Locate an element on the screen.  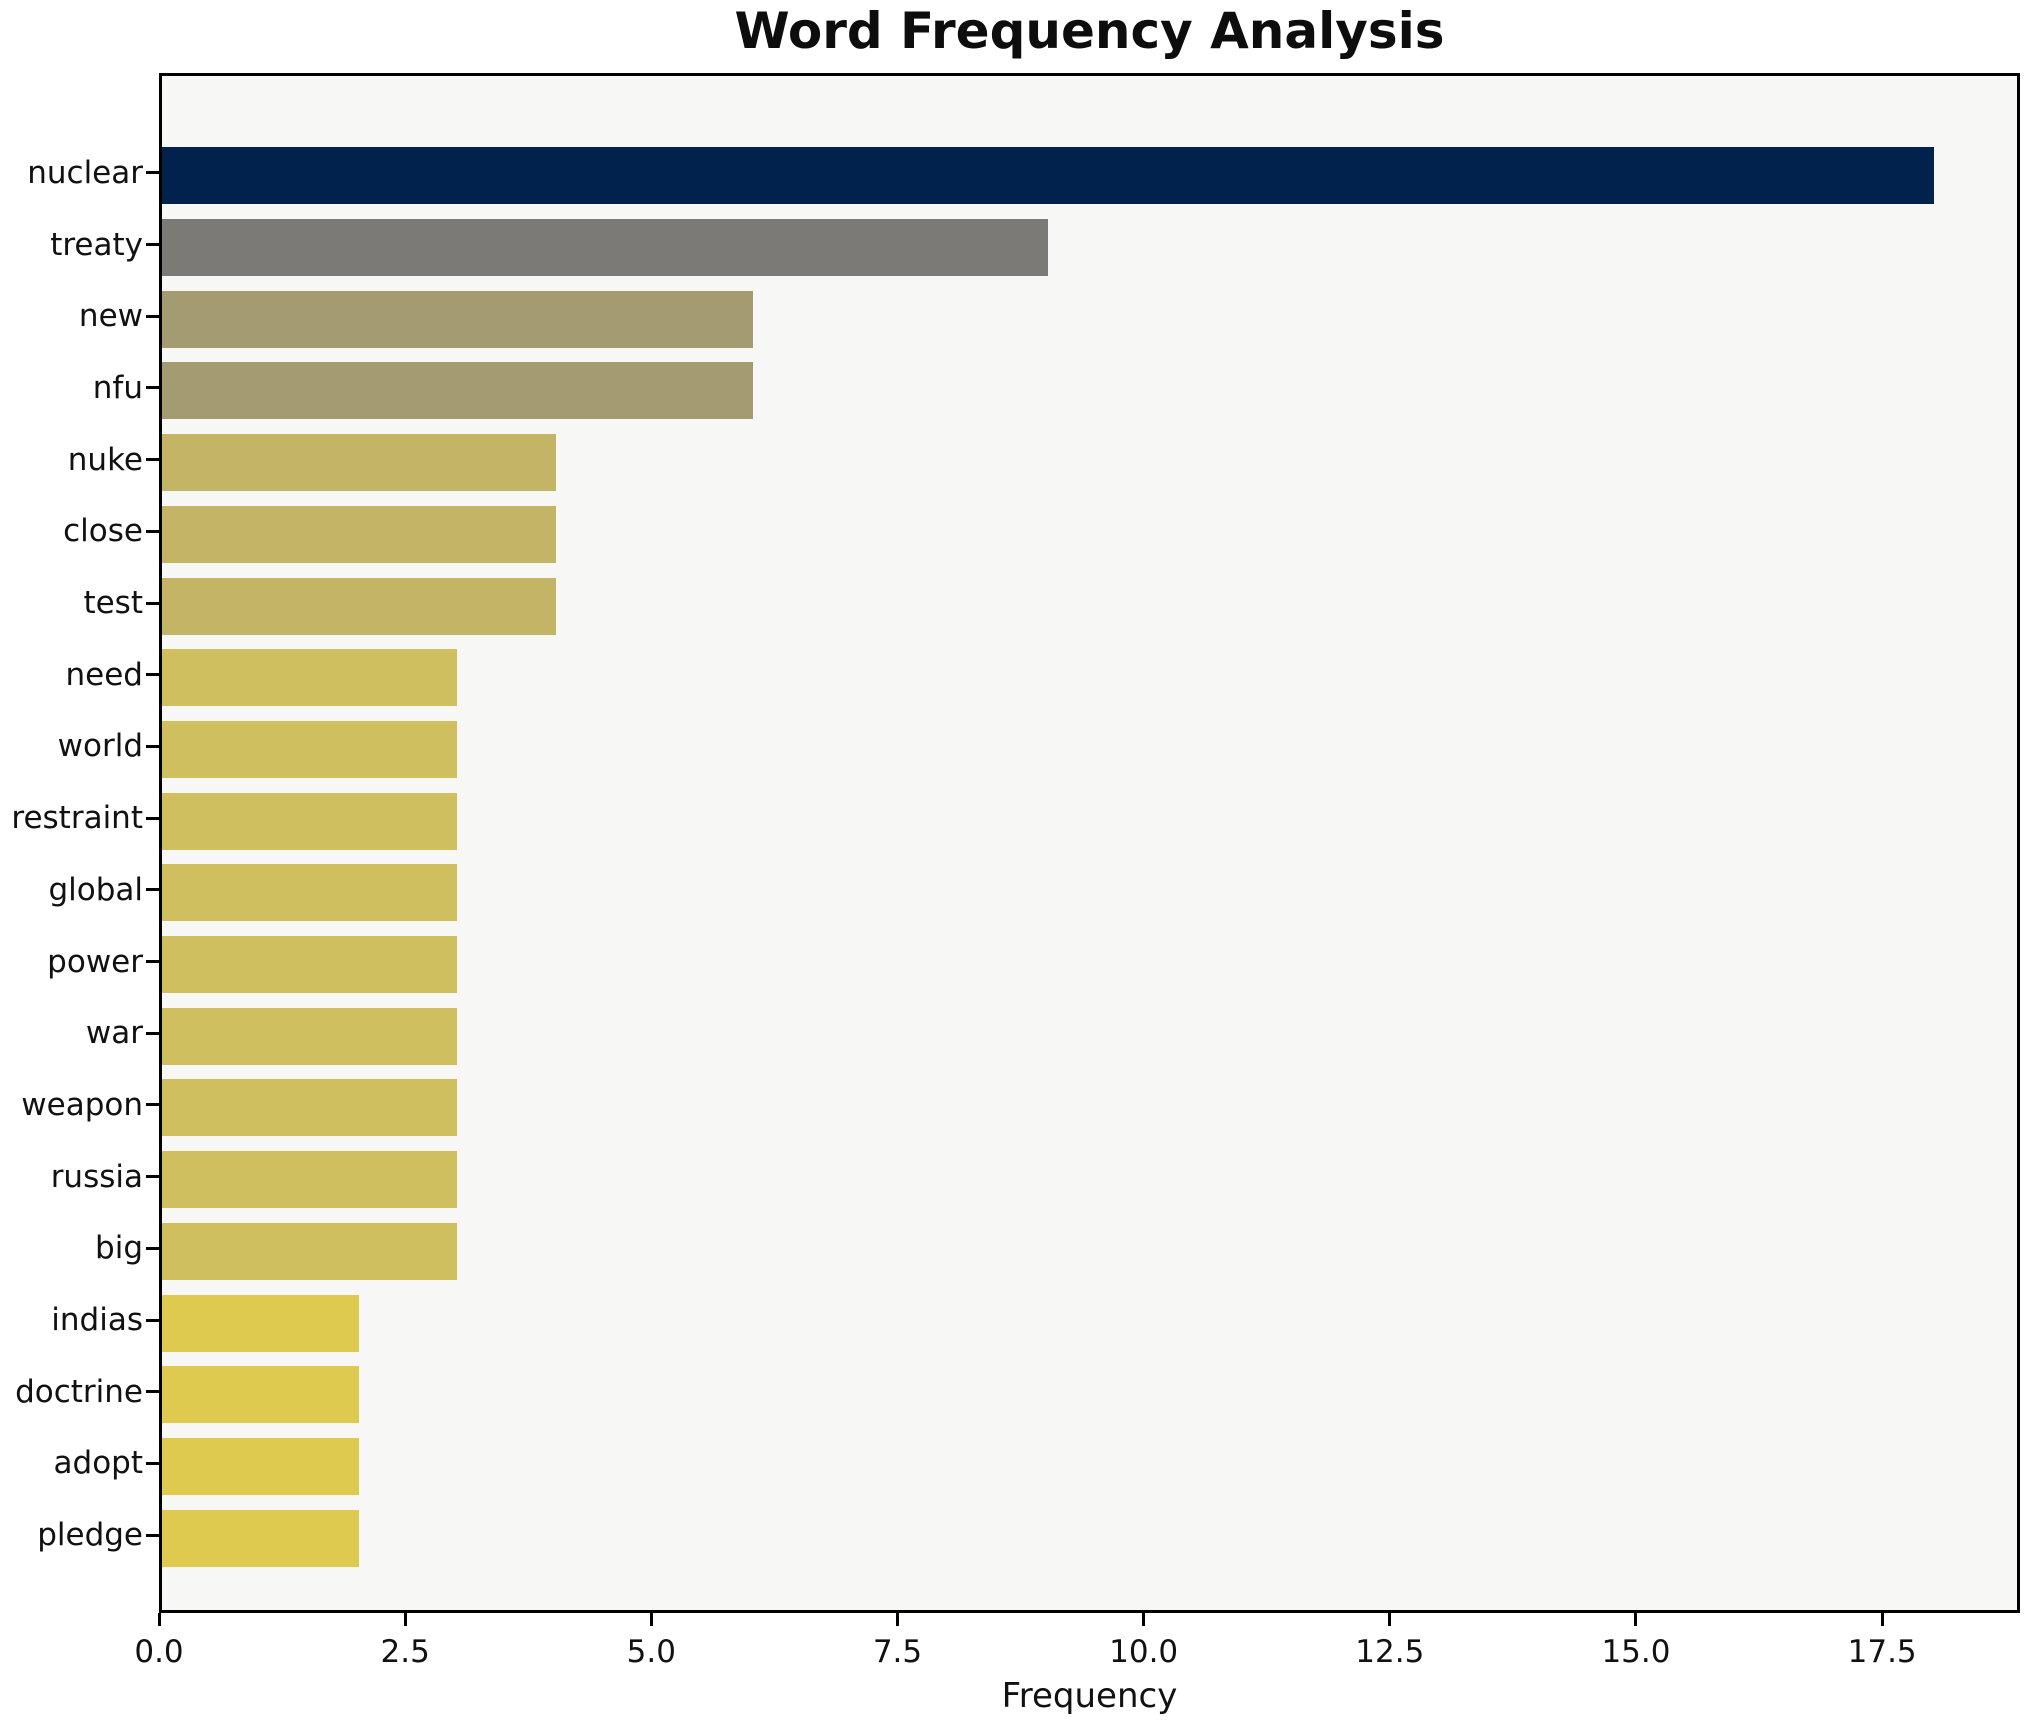
bar-weapon is located at coordinates (310, 1108).